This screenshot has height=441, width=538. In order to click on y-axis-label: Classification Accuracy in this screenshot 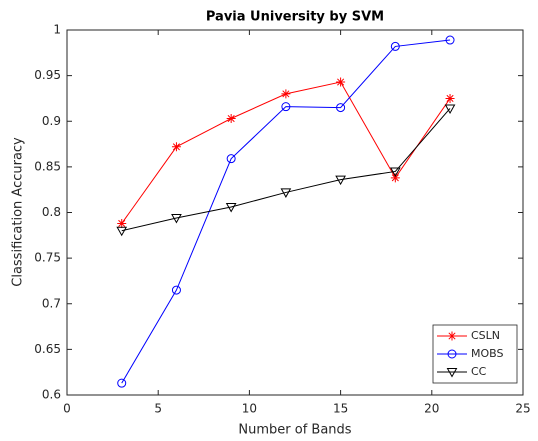, I will do `click(18, 212)`.